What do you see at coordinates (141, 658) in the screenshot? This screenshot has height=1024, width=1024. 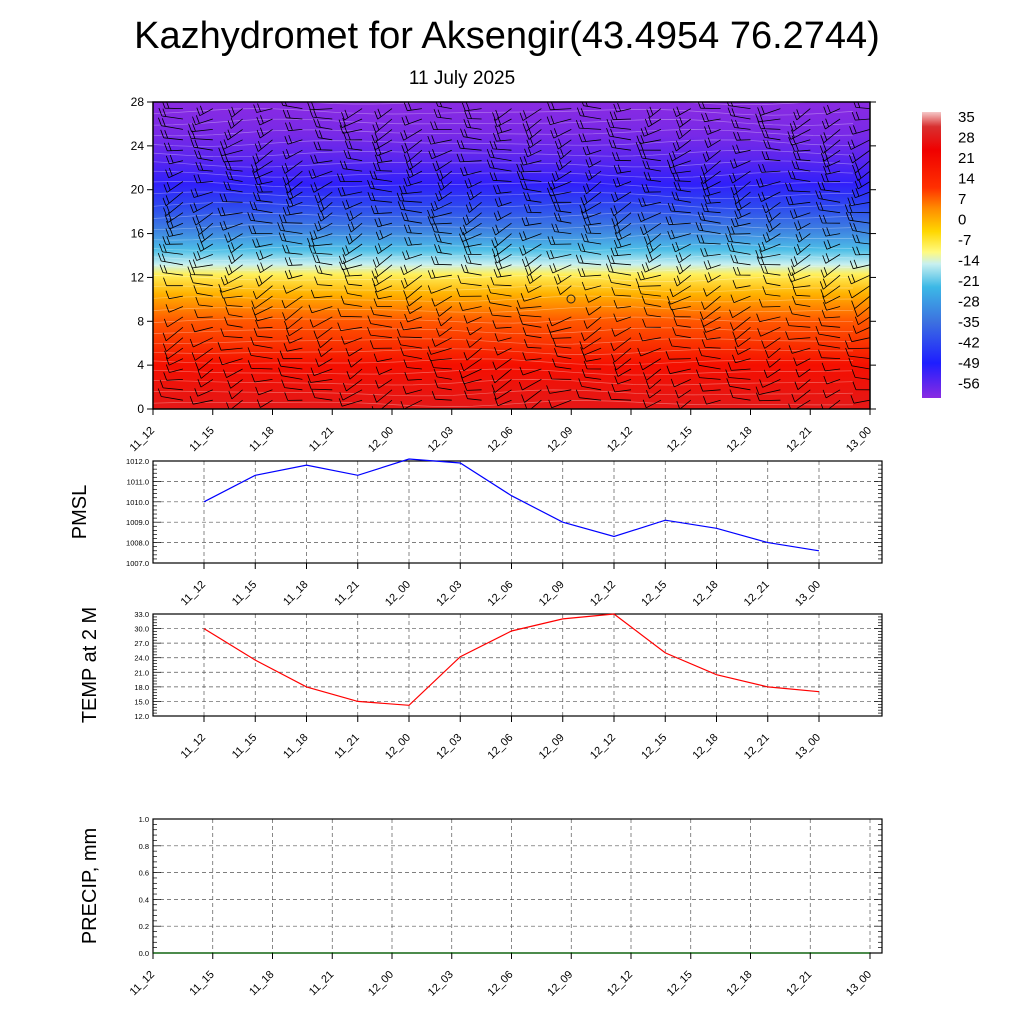 I see `y-tick-label: 24.0` at bounding box center [141, 658].